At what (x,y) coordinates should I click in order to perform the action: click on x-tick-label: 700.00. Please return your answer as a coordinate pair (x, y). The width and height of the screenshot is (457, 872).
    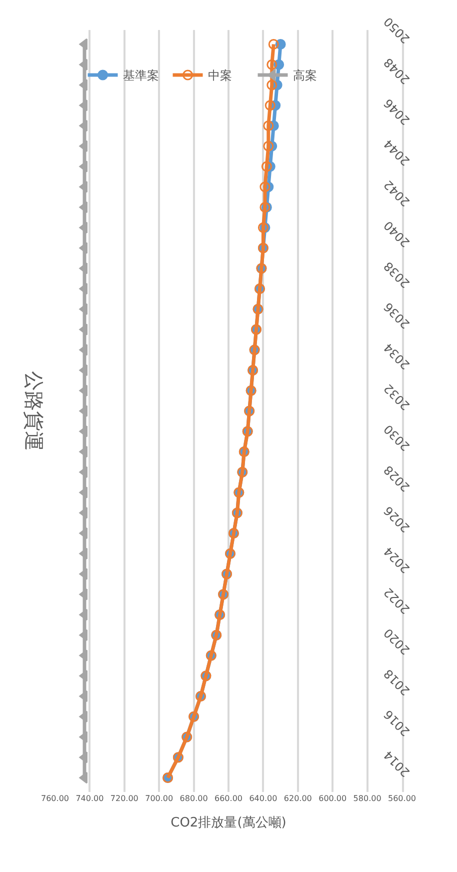
    Looking at the image, I should click on (159, 798).